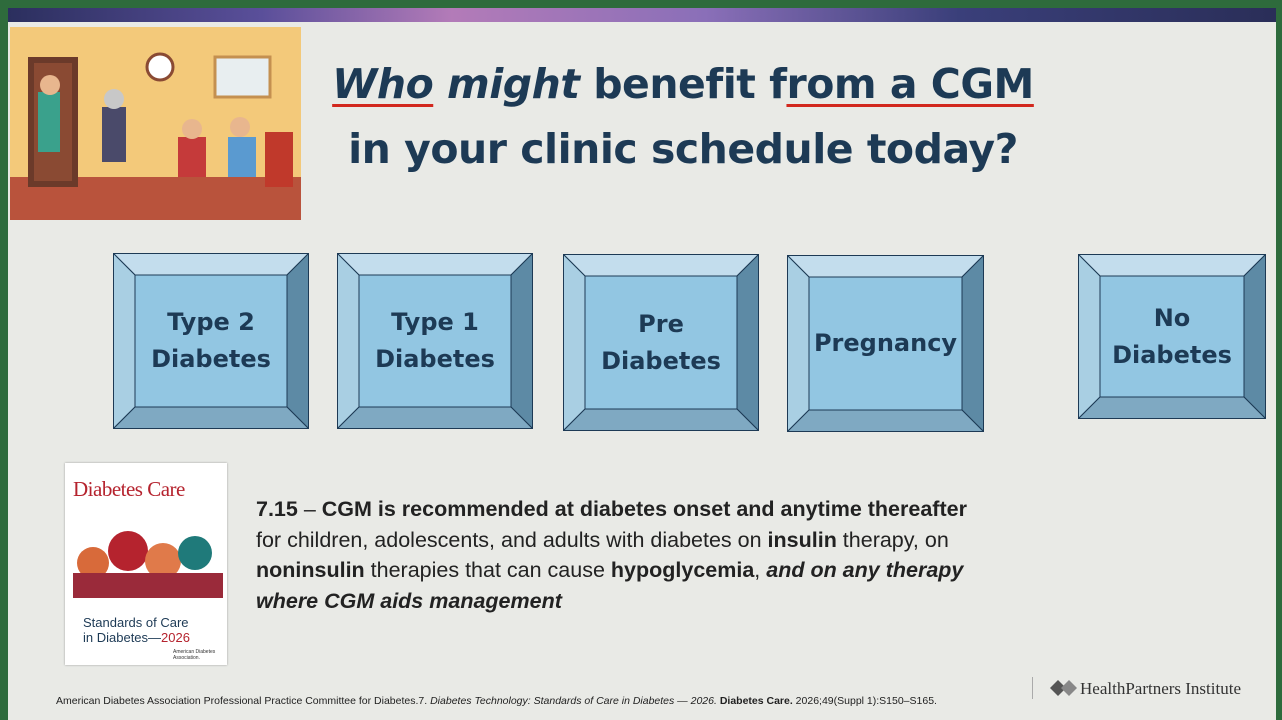 This screenshot has width=1282, height=720. I want to click on clinic-illustration, so click(155, 123).